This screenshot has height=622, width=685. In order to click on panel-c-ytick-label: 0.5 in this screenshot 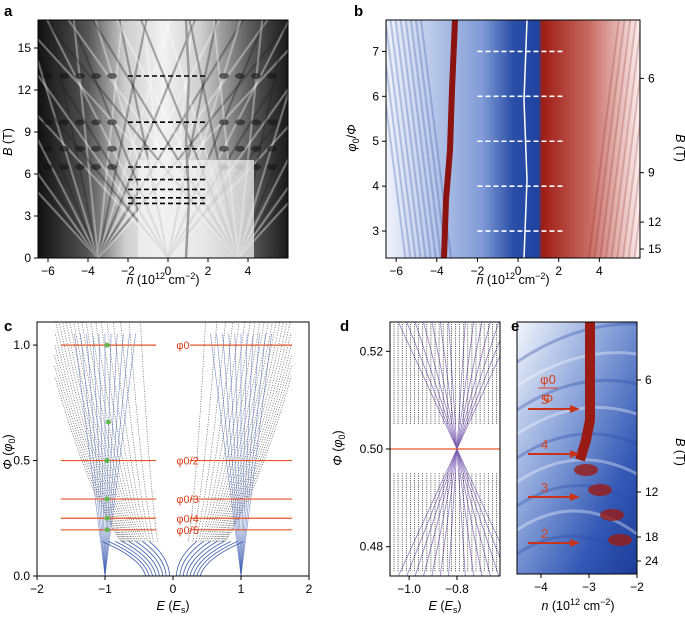, I will do `click(21, 461)`.